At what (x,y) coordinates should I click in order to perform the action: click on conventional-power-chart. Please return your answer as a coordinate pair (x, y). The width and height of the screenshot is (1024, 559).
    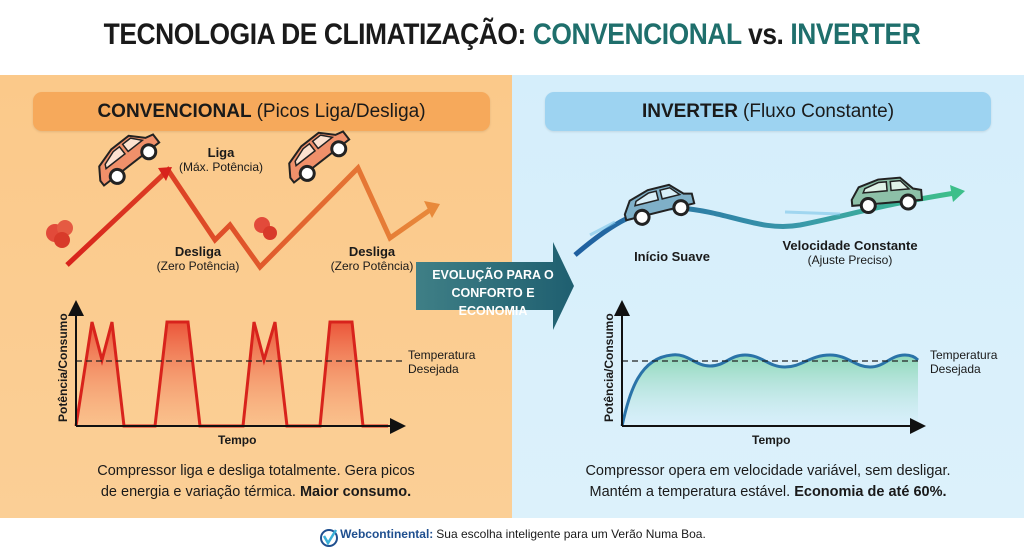
    Looking at the image, I should click on (237, 367).